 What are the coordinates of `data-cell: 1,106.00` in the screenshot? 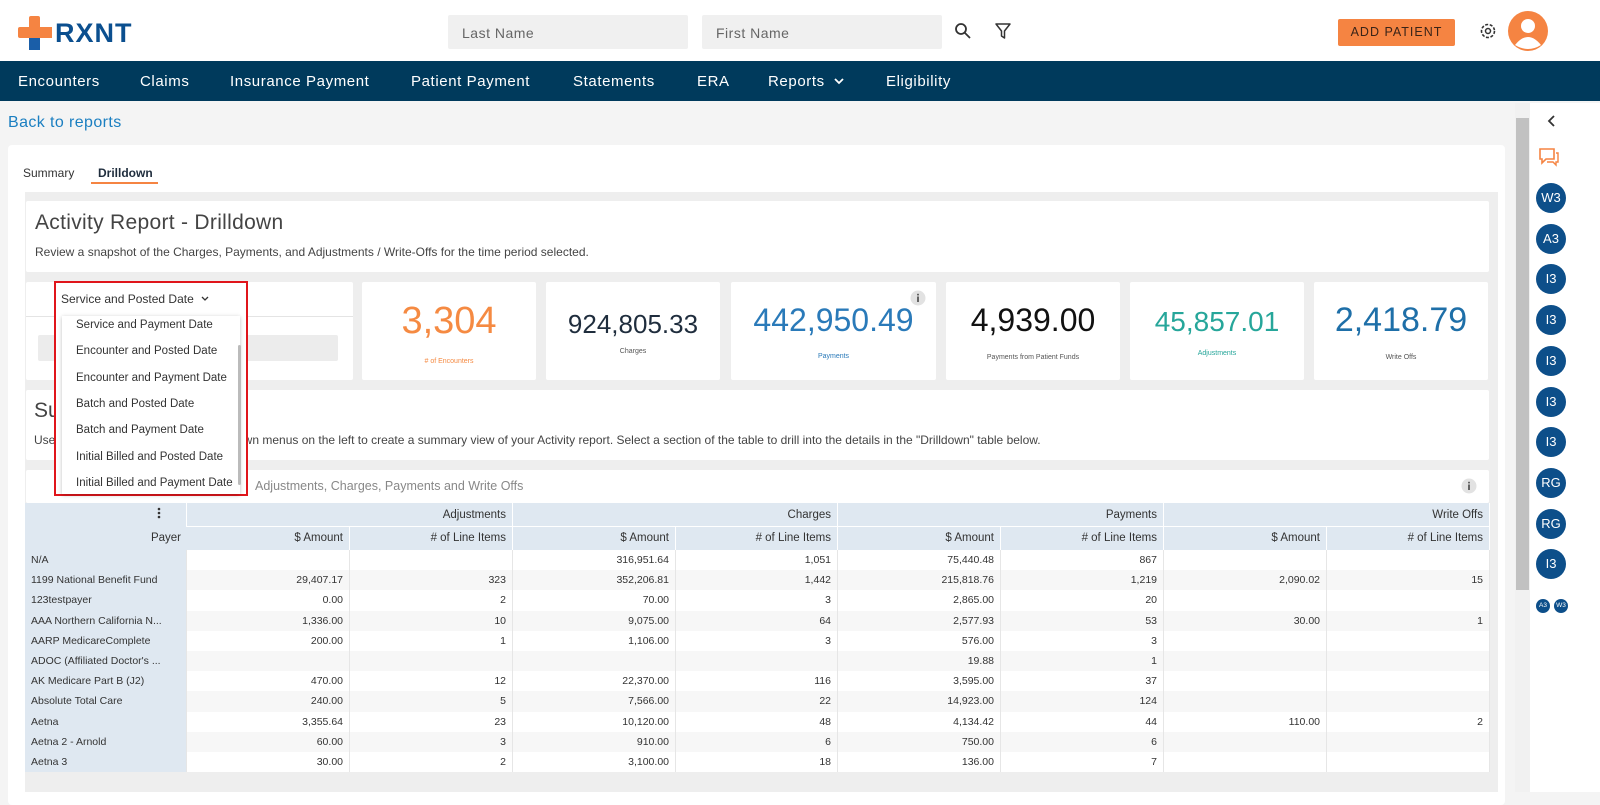 It's located at (594, 640).